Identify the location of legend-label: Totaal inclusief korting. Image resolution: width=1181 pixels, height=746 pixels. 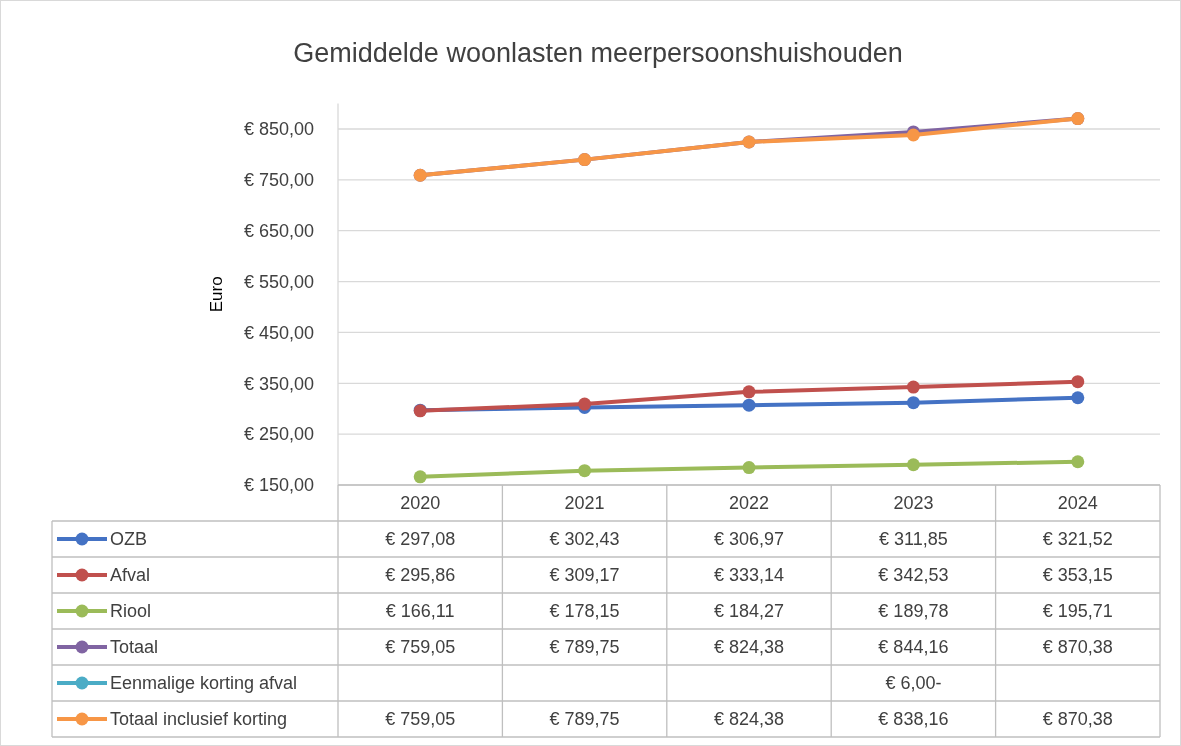
(199, 719).